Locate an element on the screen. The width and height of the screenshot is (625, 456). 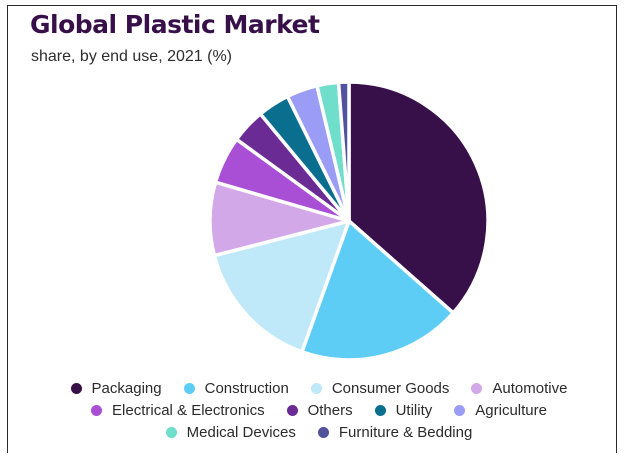
legend-item-agriculture: Agriculture is located at coordinates (500, 410).